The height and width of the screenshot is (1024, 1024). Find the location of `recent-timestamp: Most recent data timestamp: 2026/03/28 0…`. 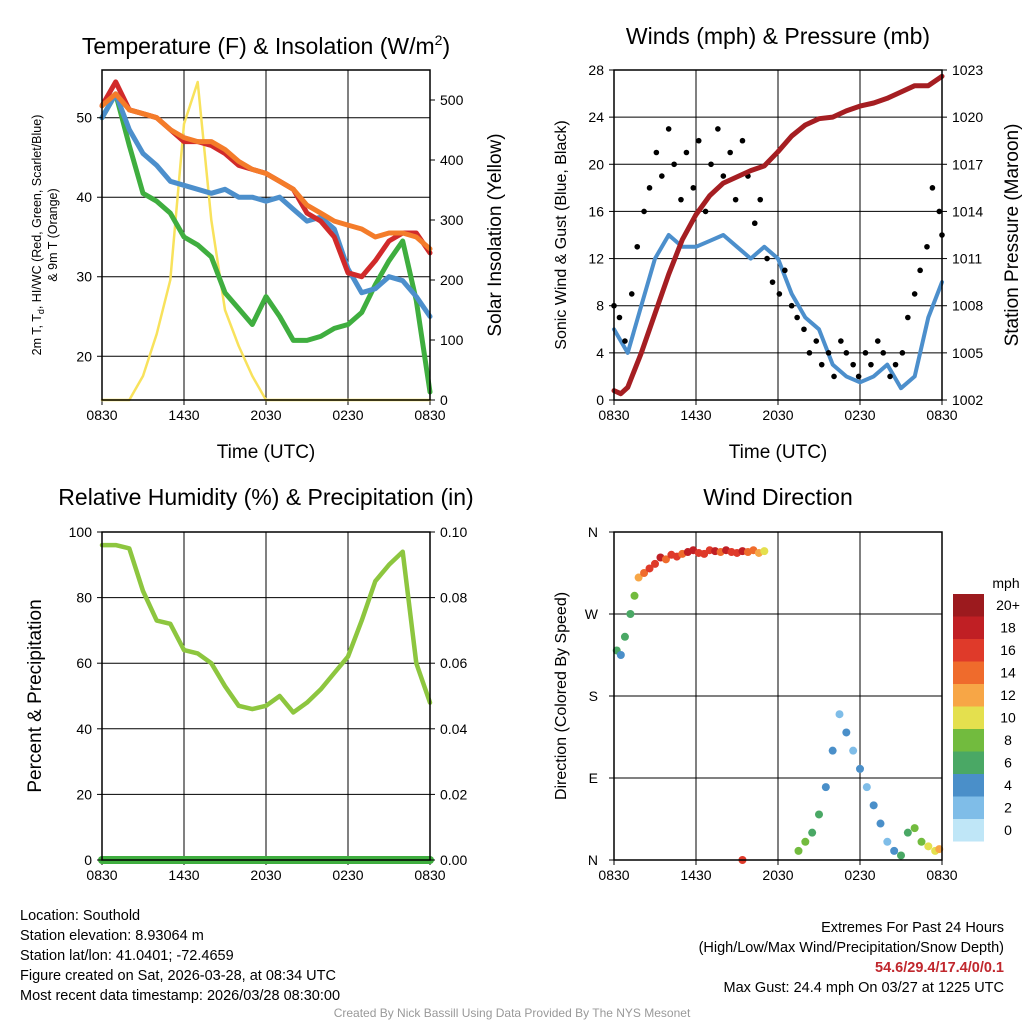

recent-timestamp: Most recent data timestamp: 2026/03/28 0… is located at coordinates (180, 996).